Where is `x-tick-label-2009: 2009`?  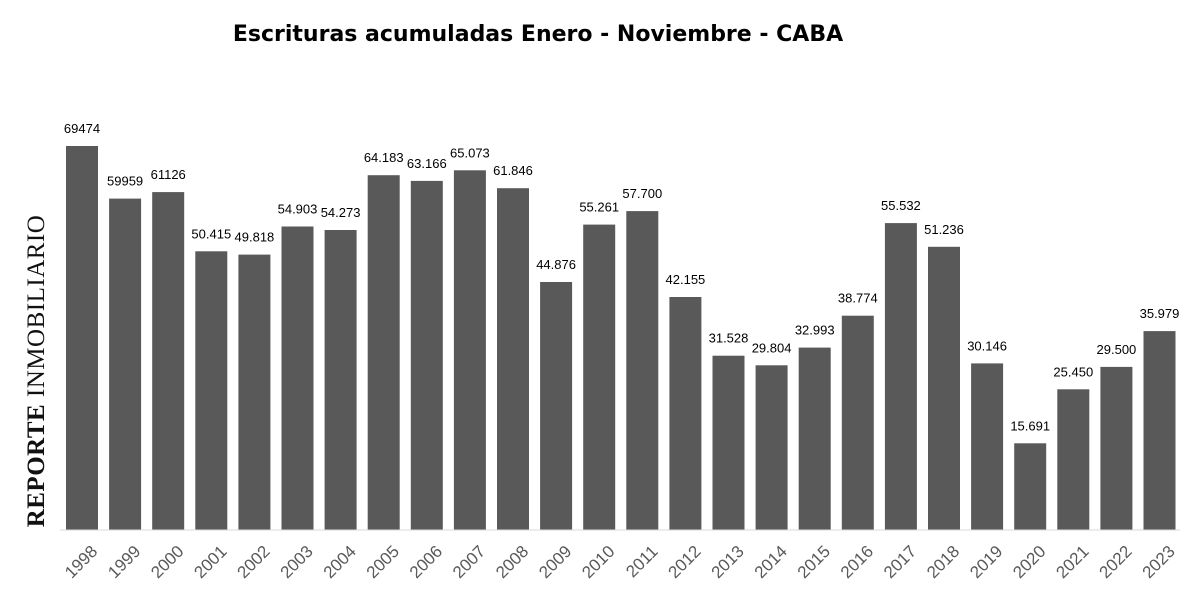 x-tick-label-2009: 2009 is located at coordinates (555, 562).